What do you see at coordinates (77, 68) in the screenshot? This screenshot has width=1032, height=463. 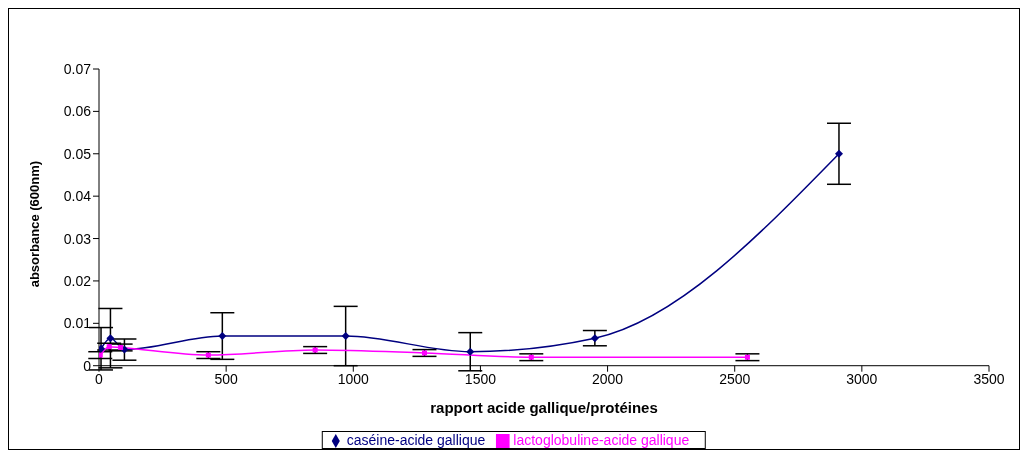 I see `y-tick-label: 0.07` at bounding box center [77, 68].